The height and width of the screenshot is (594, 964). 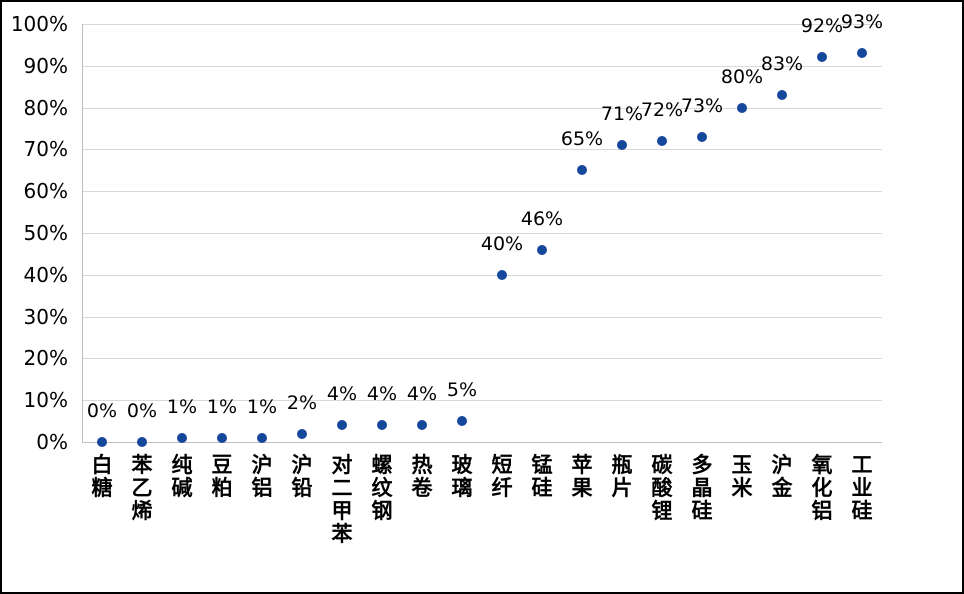 What do you see at coordinates (542, 476) in the screenshot?
I see `x-tick-label: 锰硅` at bounding box center [542, 476].